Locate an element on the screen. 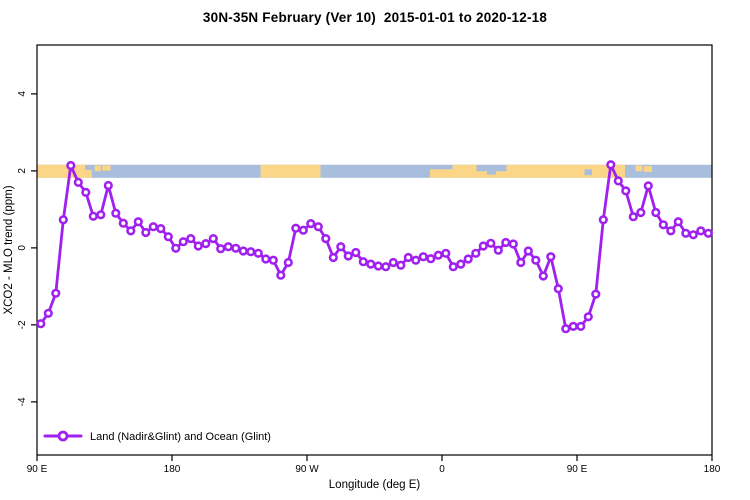 This screenshot has width=750, height=500. y-tick-label: -4 is located at coordinates (22, 401).